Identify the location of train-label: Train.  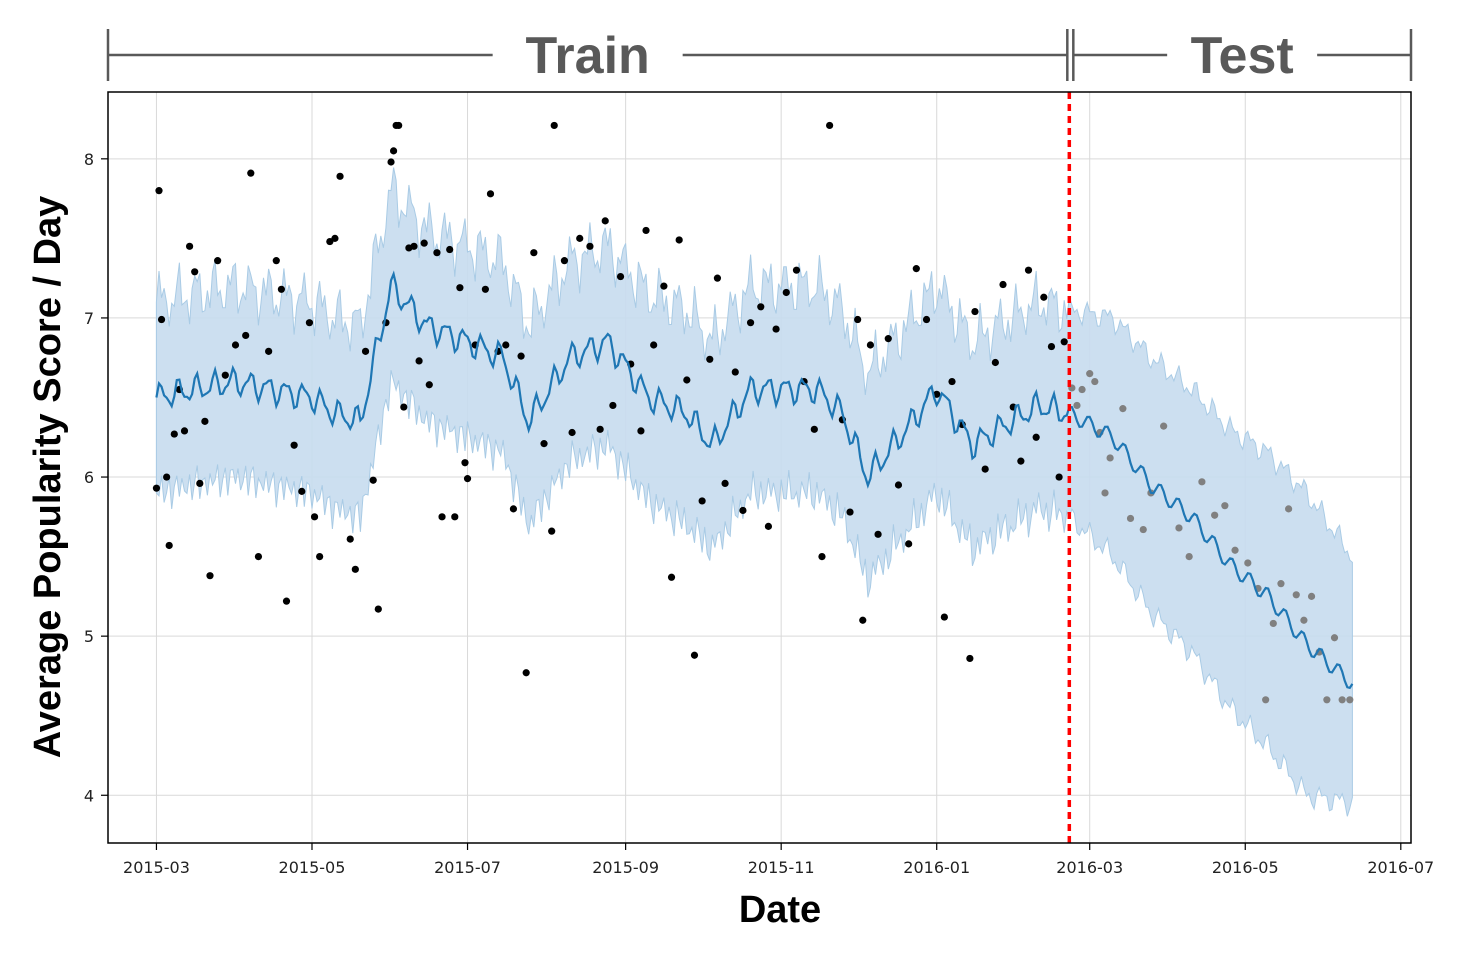
(588, 56).